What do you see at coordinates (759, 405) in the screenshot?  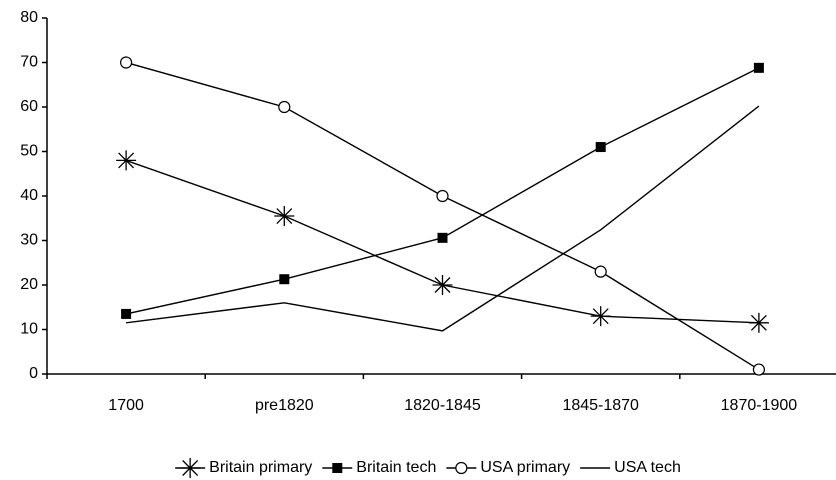 I see `x-tick-label: 1870-1900` at bounding box center [759, 405].